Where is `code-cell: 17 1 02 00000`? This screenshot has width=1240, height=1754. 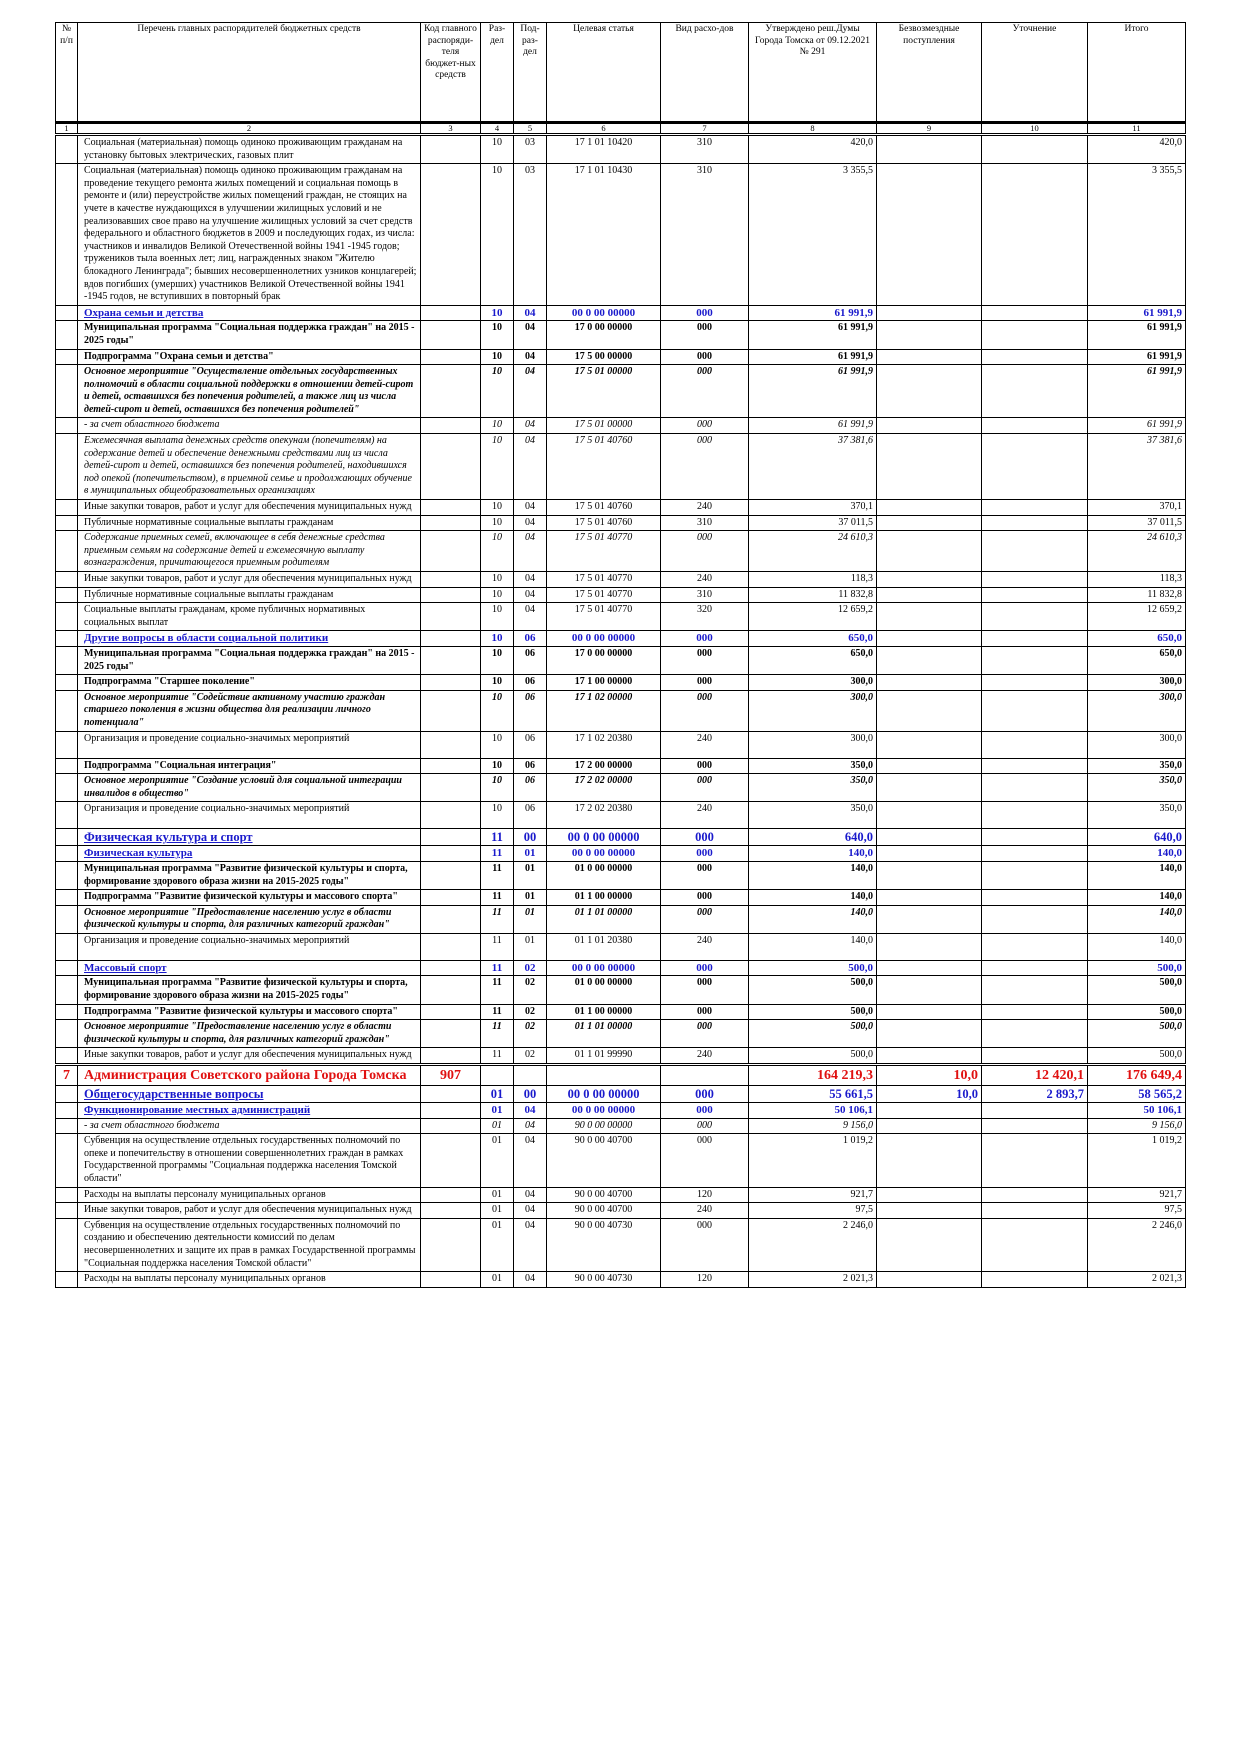 code-cell: 17 1 02 00000 is located at coordinates (603, 710).